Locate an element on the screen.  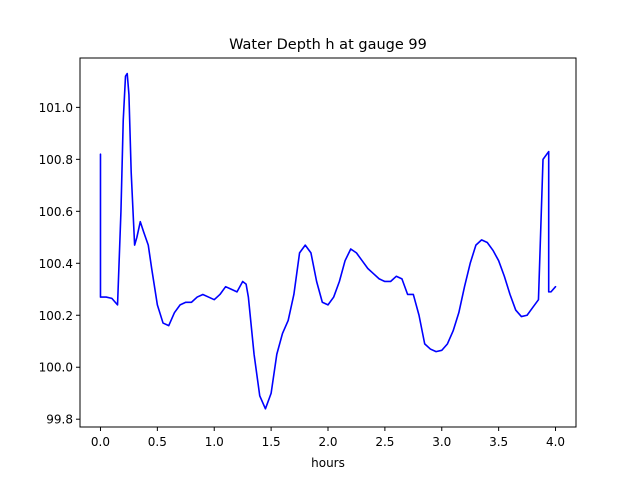
y-tick-label: 100.6 is located at coordinates (56, 212).